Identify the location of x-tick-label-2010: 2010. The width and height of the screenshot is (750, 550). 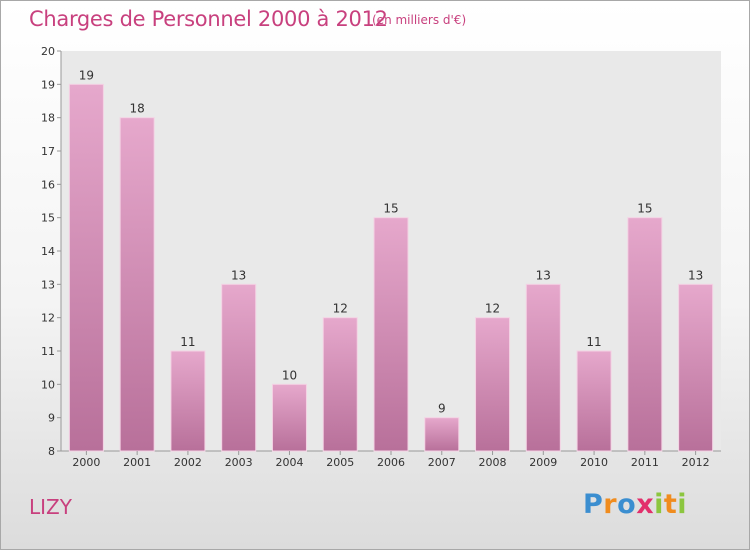
(594, 462).